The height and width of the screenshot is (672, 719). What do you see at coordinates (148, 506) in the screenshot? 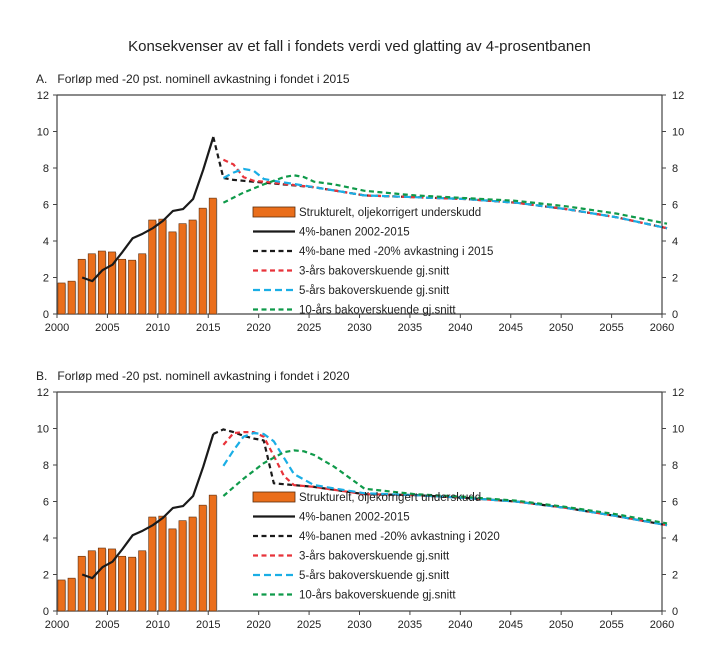
I see `series-line-path-2002-2015` at bounding box center [148, 506].